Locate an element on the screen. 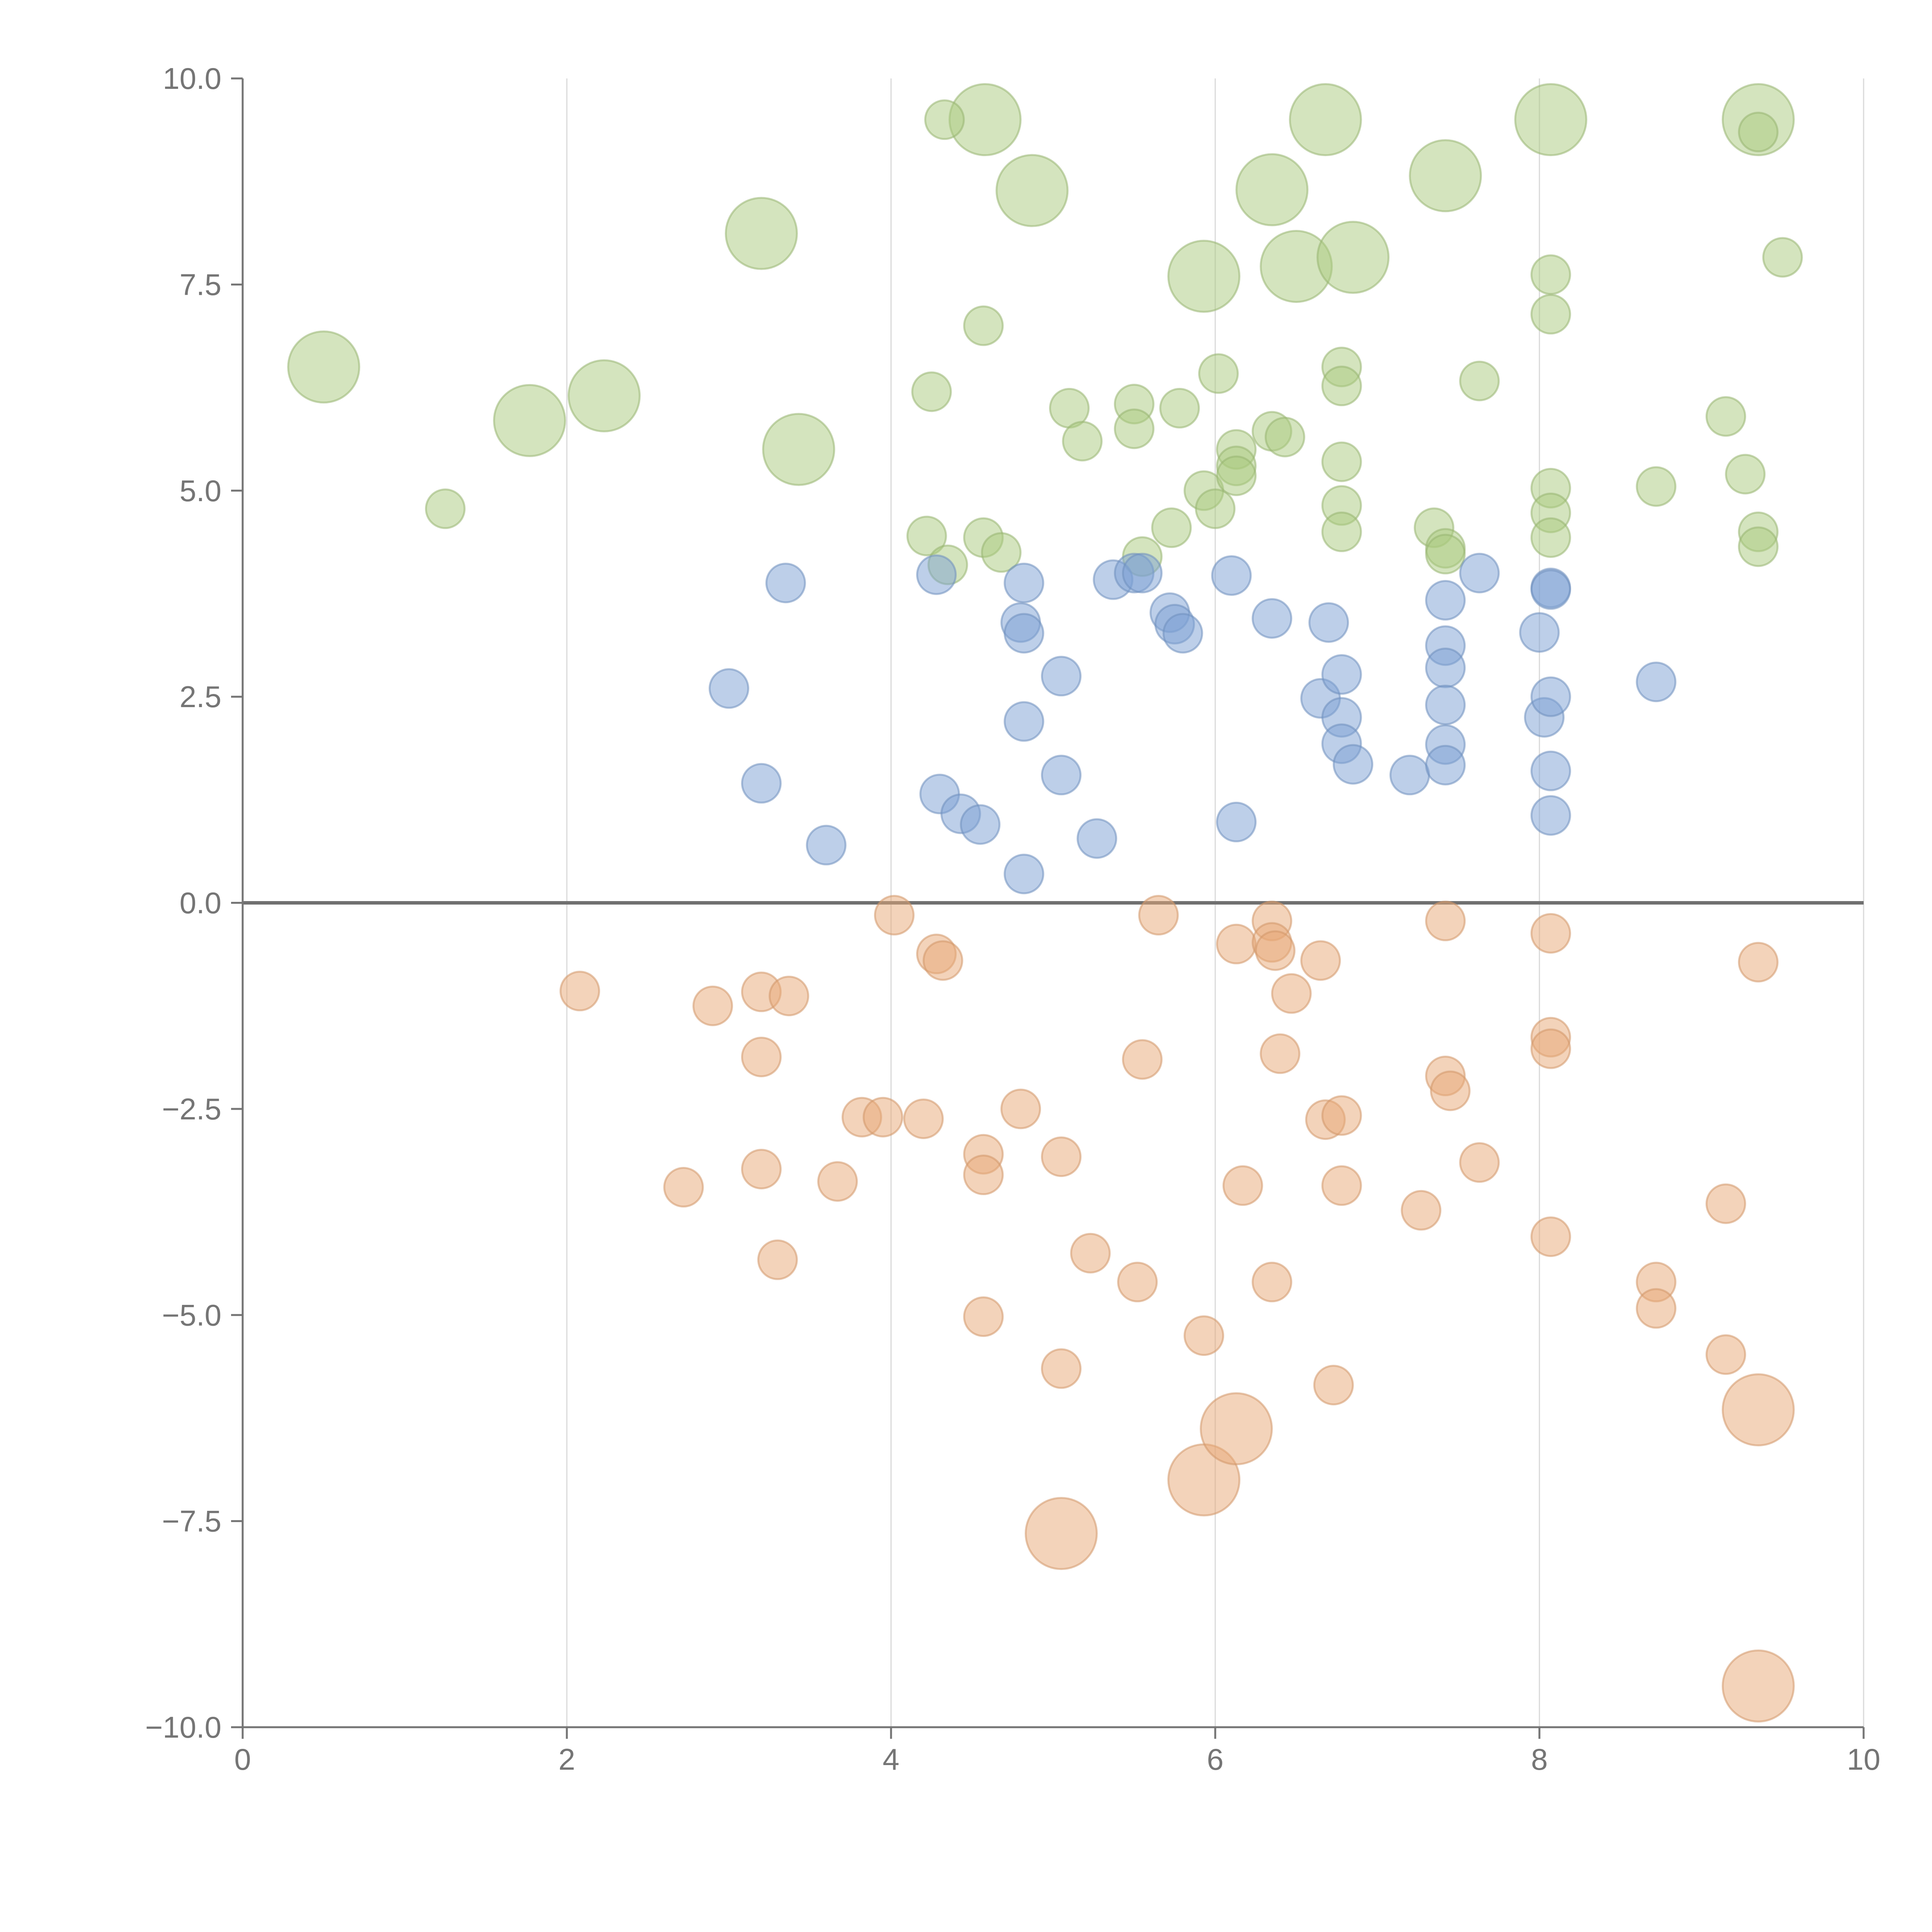 The image size is (1932, 1932). y-tick-label: −2.5 is located at coordinates (192, 1109).